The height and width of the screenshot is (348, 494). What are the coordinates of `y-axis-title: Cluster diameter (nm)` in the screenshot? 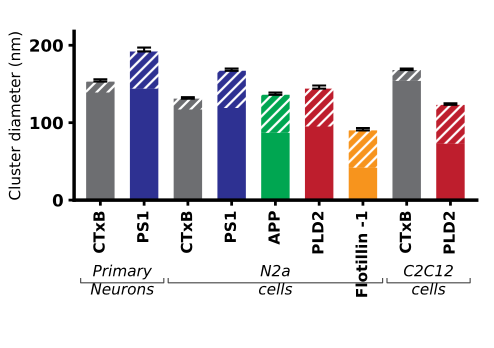 It's located at (15, 116).